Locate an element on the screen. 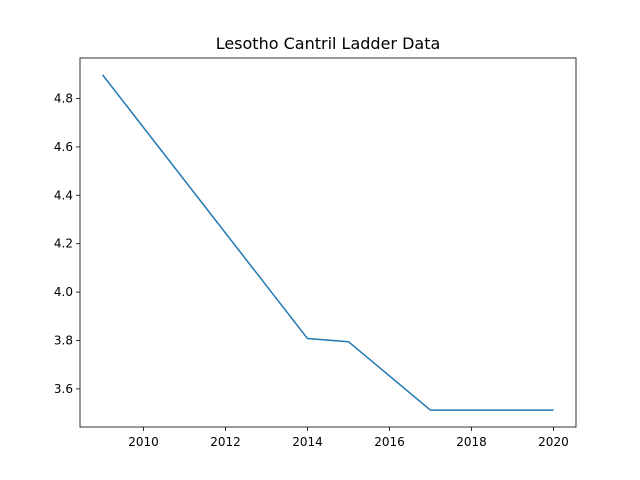  y-tick-label: 4.0 is located at coordinates (63, 292).